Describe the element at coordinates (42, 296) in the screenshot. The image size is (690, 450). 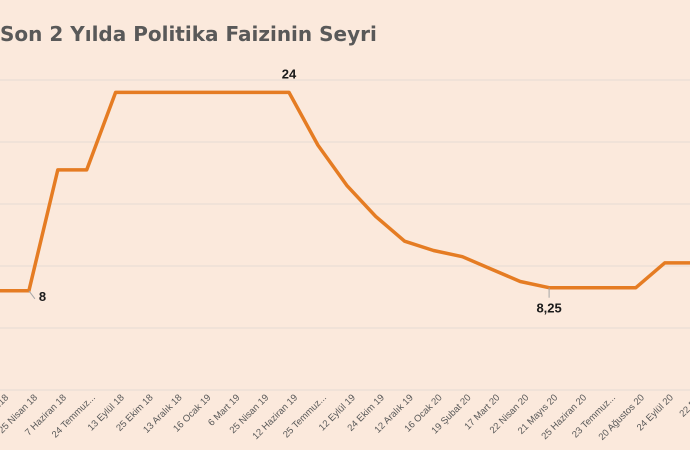
I see `data-label: 8` at that location.